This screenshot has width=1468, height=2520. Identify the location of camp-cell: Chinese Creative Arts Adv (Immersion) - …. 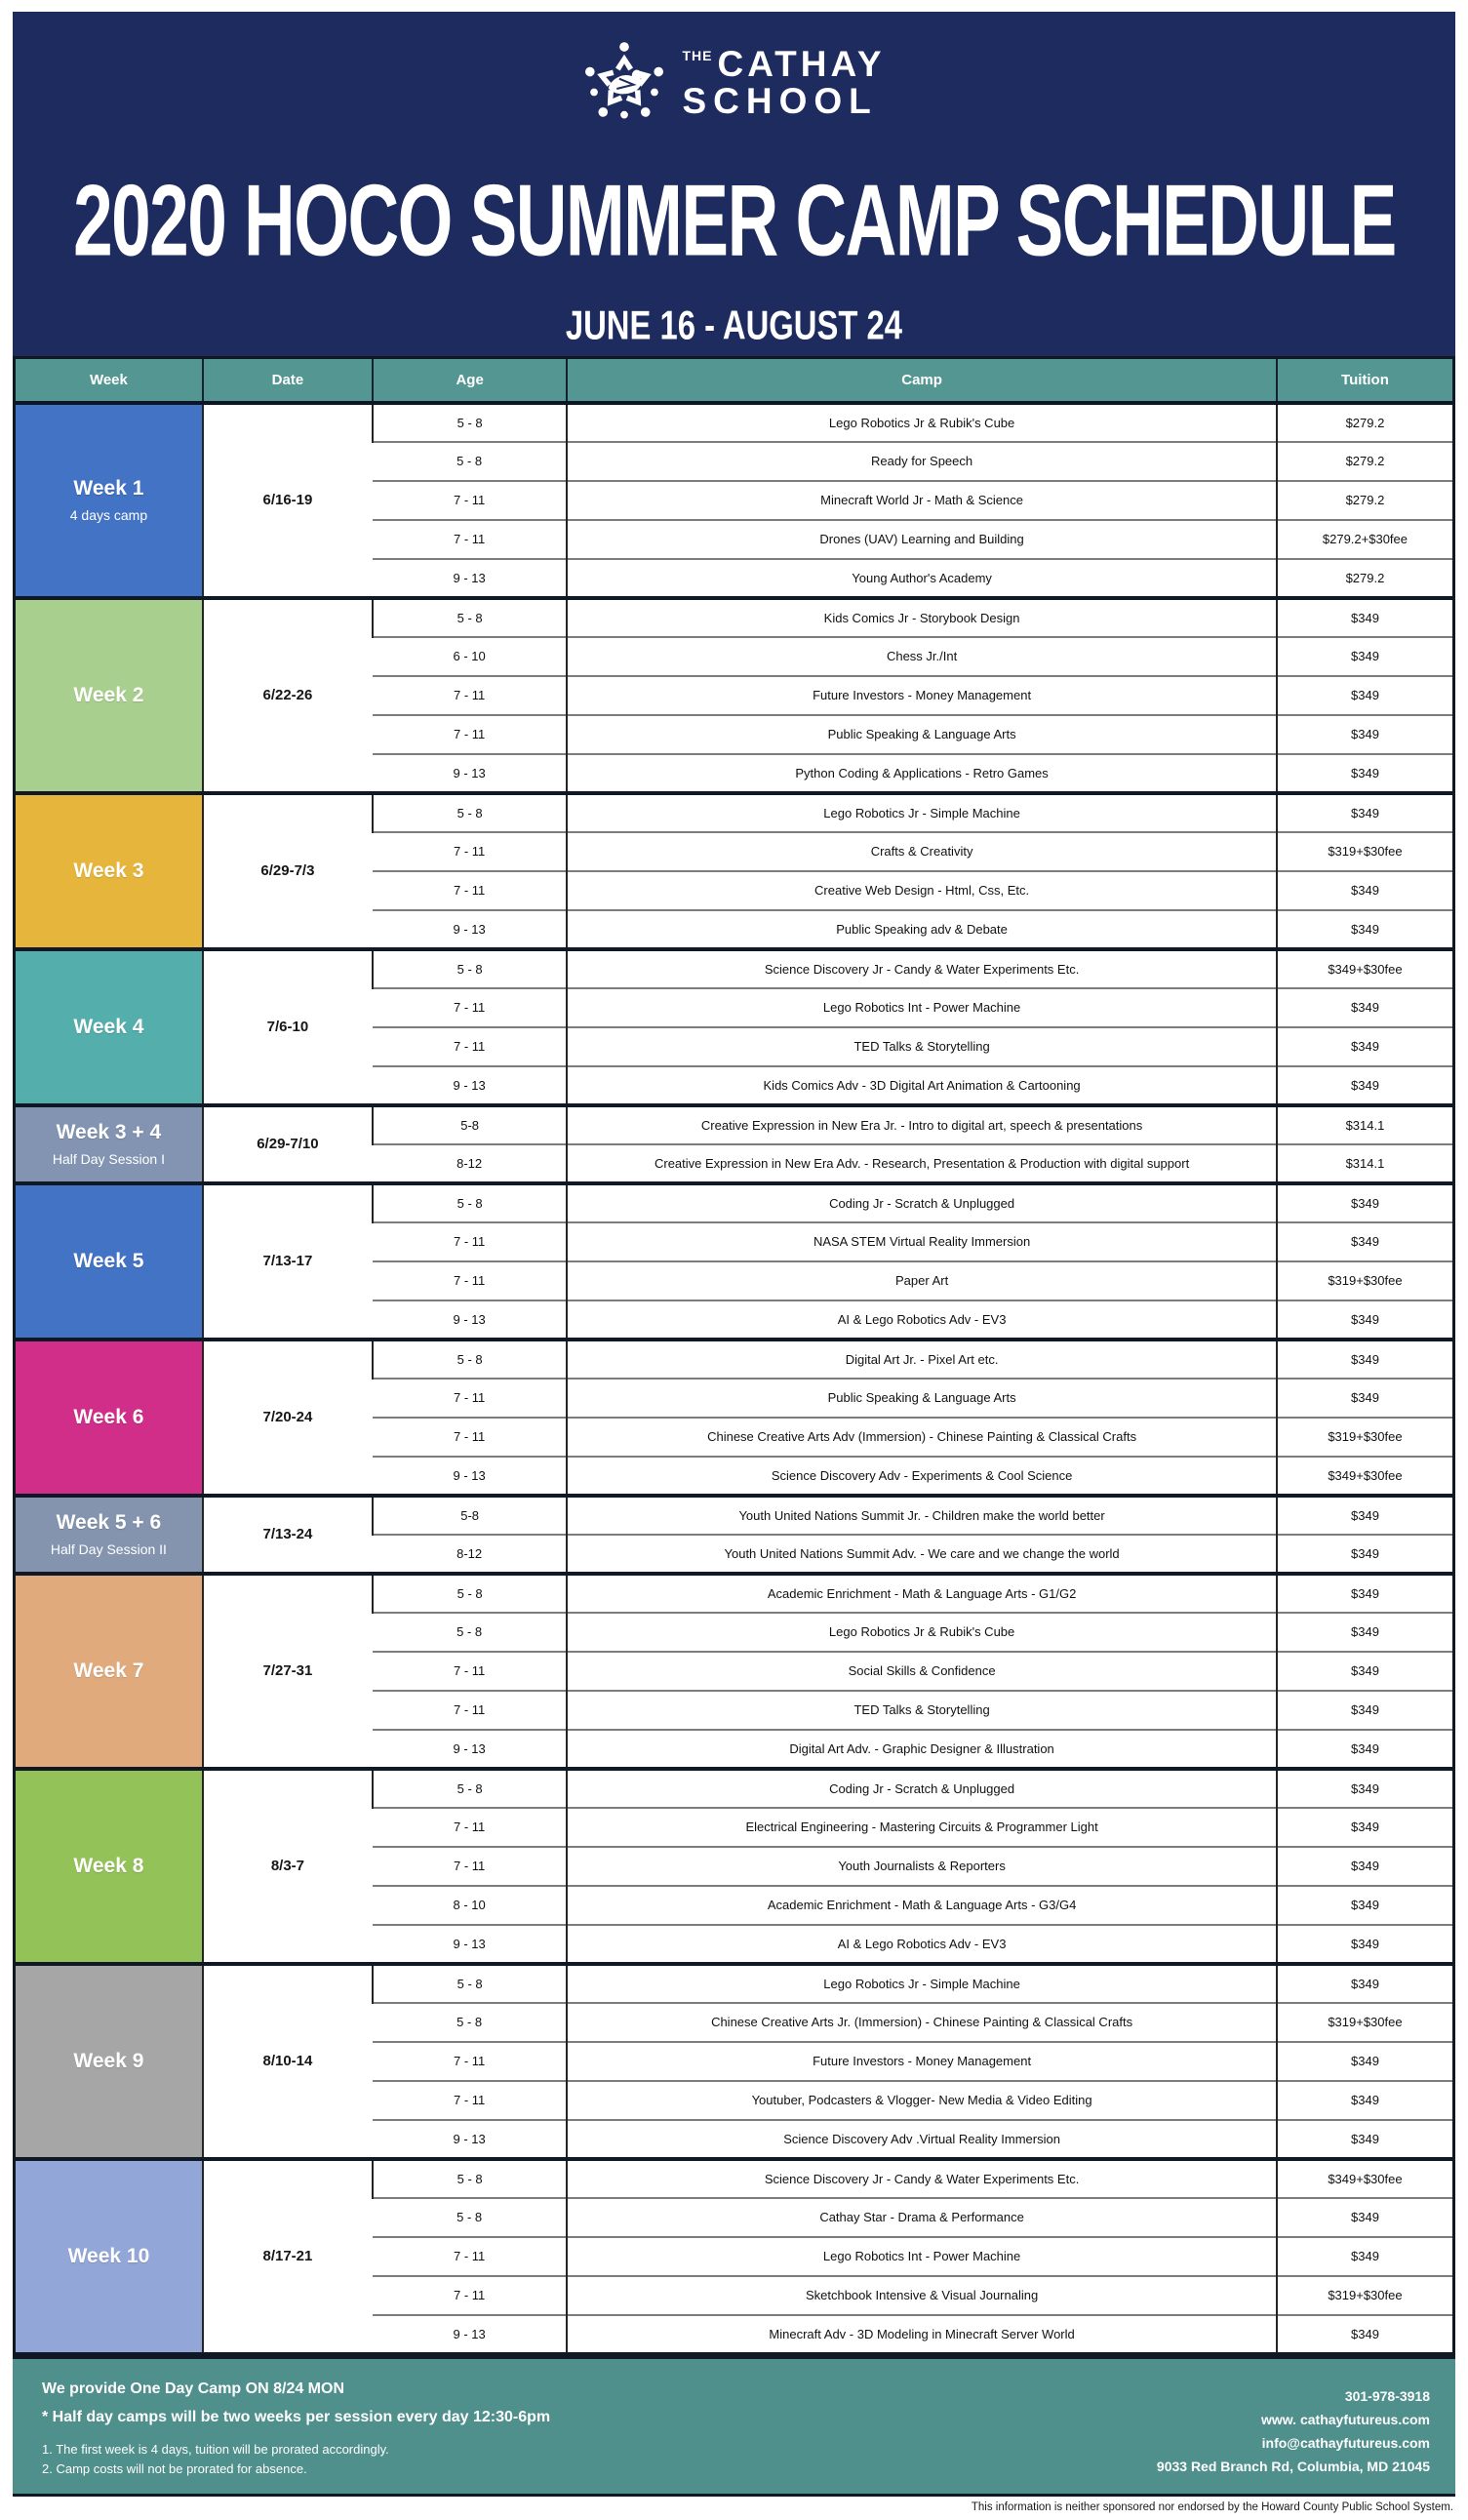
(921, 1436).